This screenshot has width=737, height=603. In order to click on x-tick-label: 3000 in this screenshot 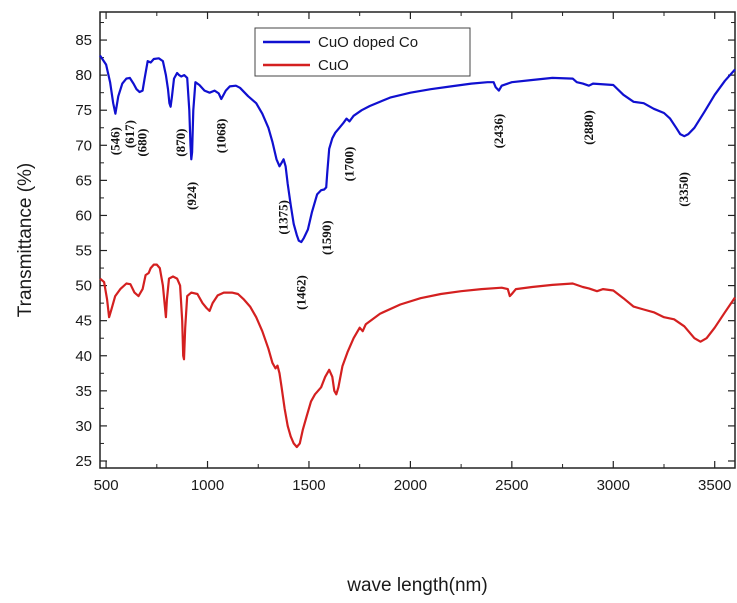, I will do `click(613, 485)`.